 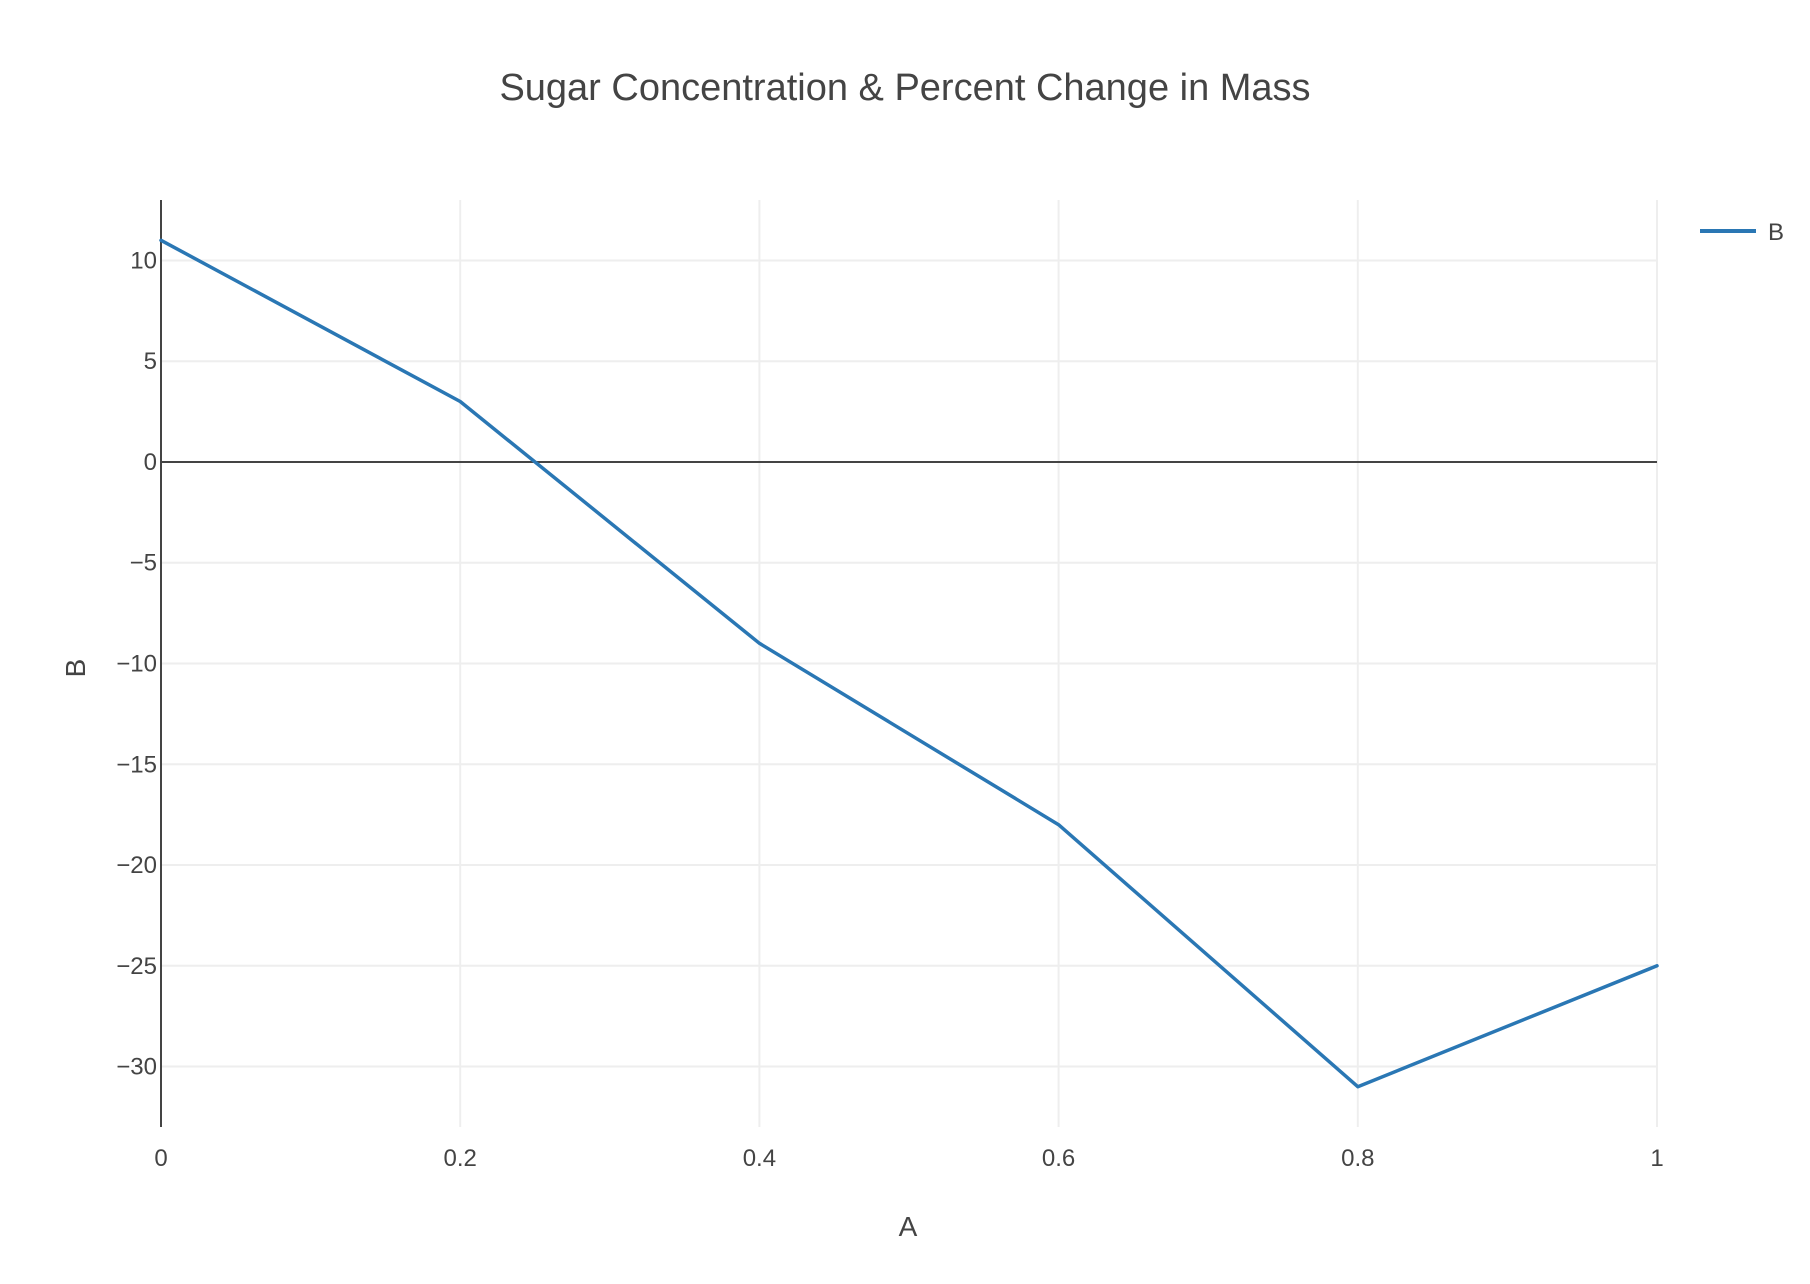 What do you see at coordinates (143, 563) in the screenshot?
I see `y-tick-label: −5` at bounding box center [143, 563].